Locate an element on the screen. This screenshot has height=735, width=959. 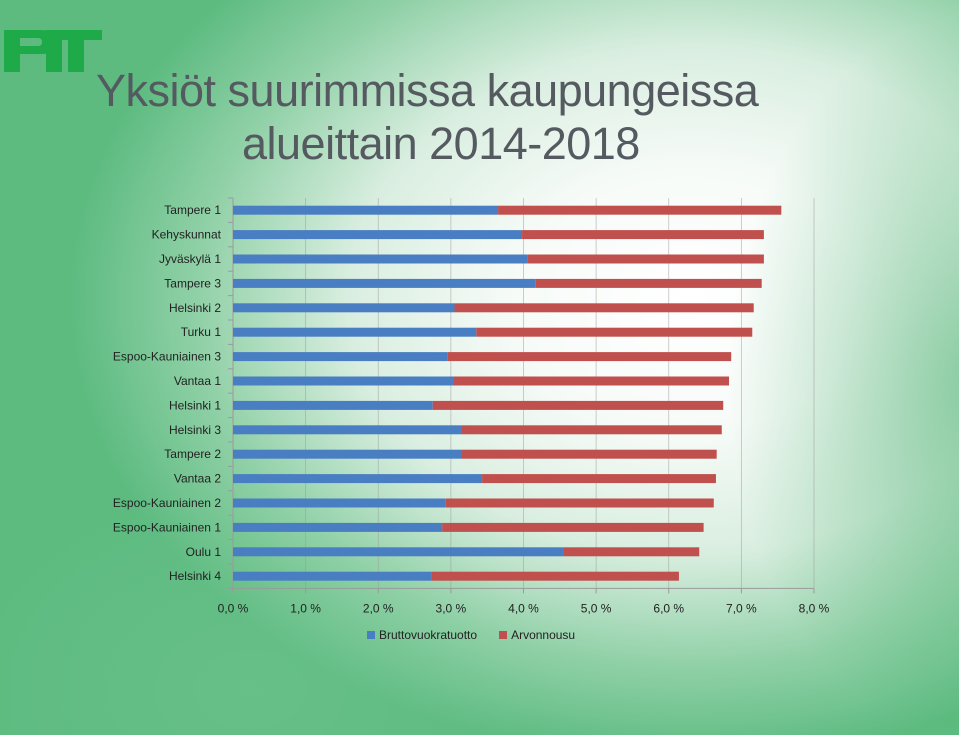
y-tick-label: Helsinki 4 is located at coordinates (195, 576).